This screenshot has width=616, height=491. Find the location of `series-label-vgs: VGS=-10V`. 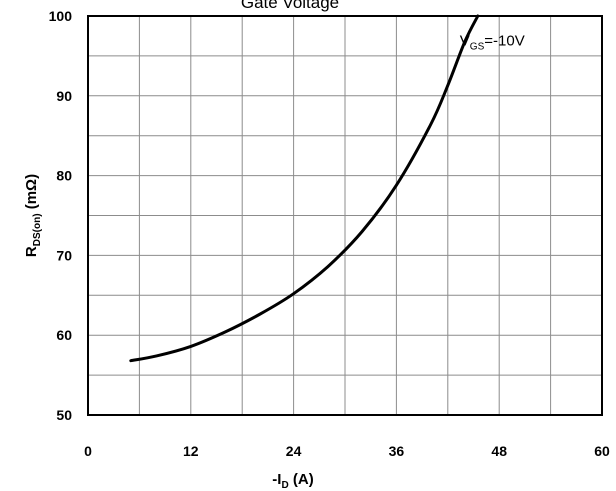

series-label-vgs: VGS=-10V is located at coordinates (492, 43).